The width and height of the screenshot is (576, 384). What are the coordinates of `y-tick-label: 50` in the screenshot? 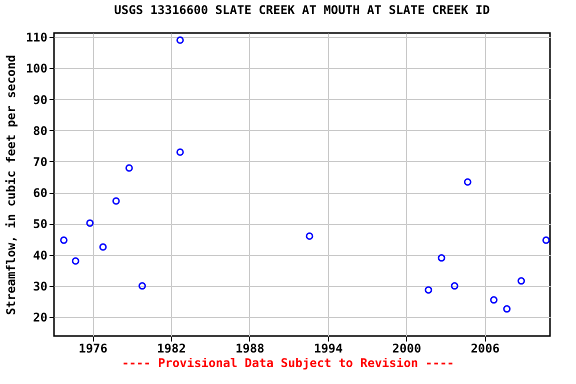 It's located at (40, 224).